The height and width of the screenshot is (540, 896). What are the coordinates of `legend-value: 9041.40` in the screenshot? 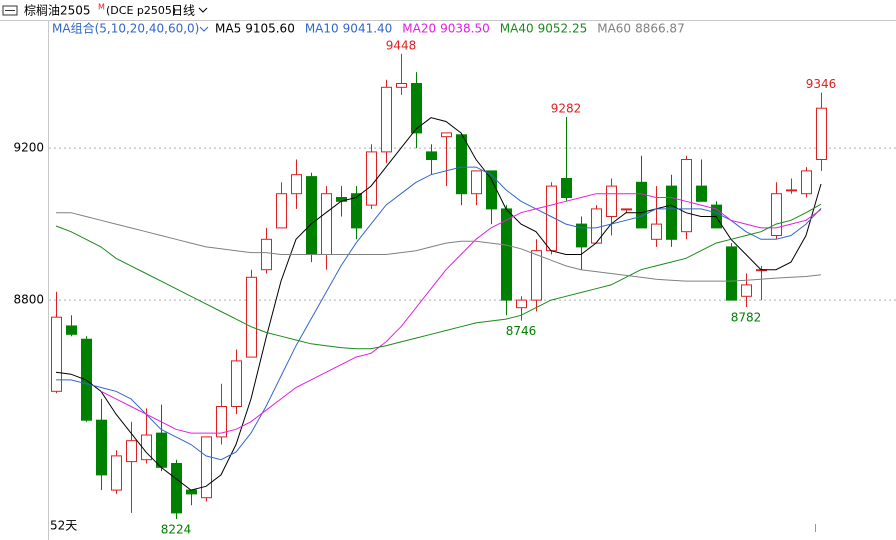 It's located at (368, 29).